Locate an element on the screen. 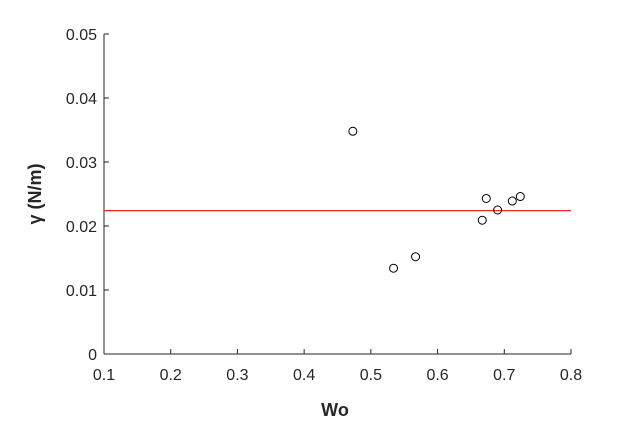 Image resolution: width=618 pixels, height=440 pixels. y-tick-label: 0.01 is located at coordinates (81, 291).